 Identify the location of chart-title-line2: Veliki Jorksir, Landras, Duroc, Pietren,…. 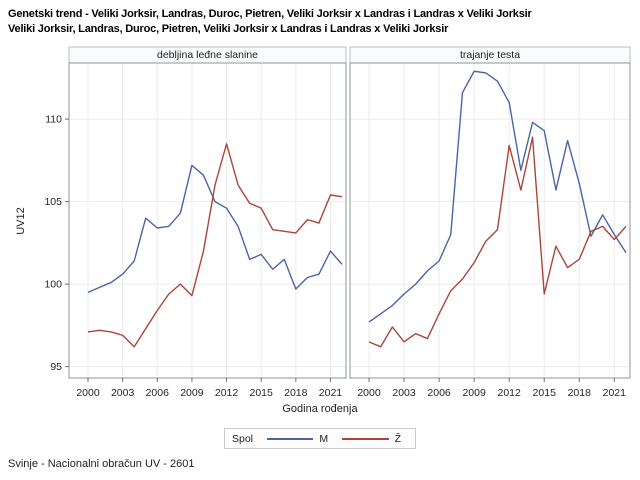
(228, 29).